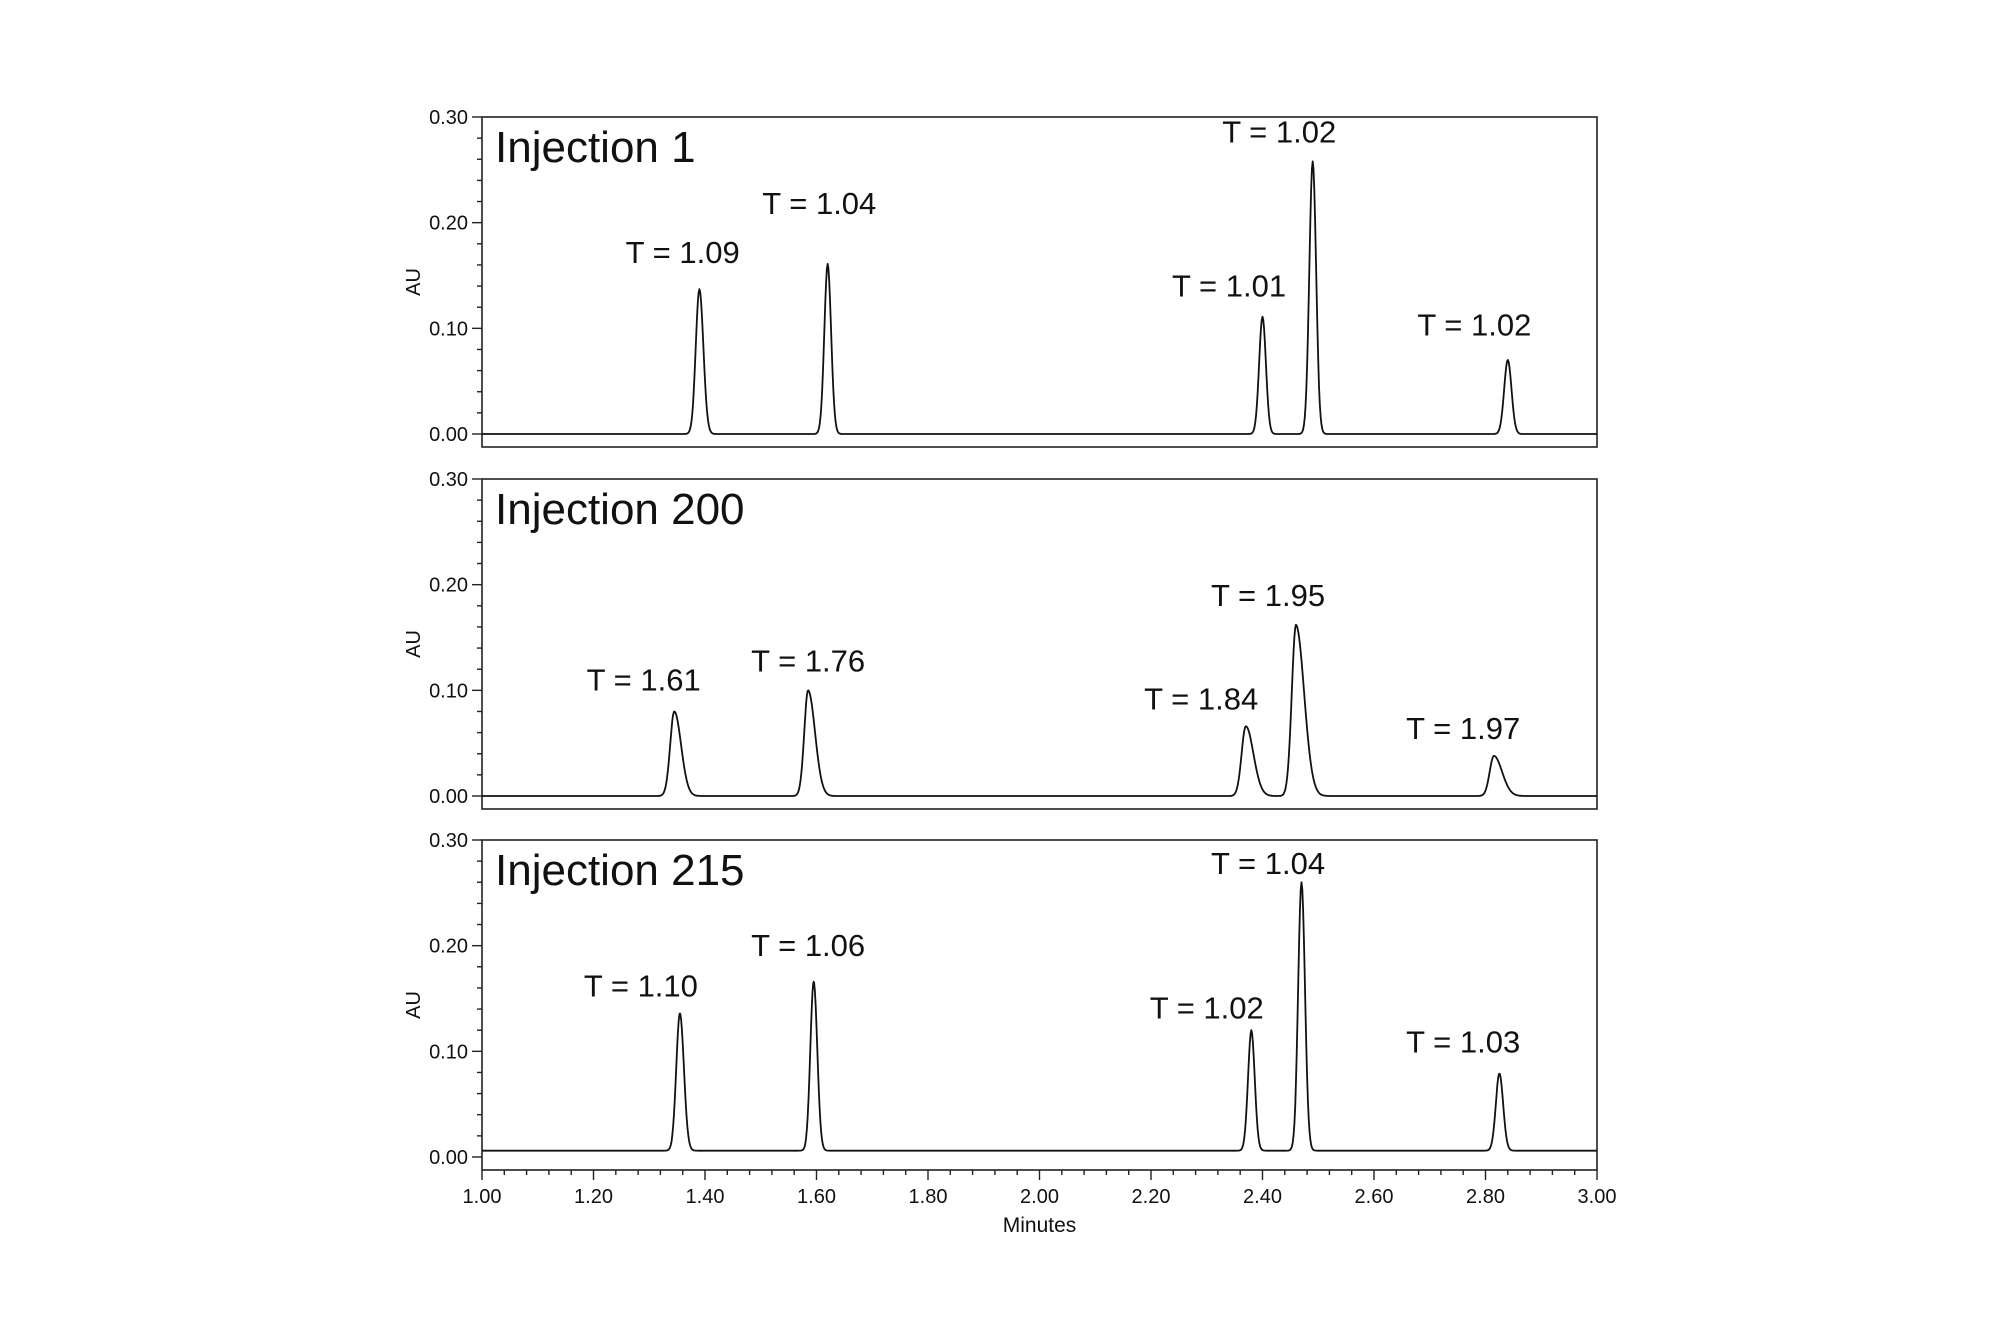  I want to click on panel-title: Injection 200, so click(620, 509).